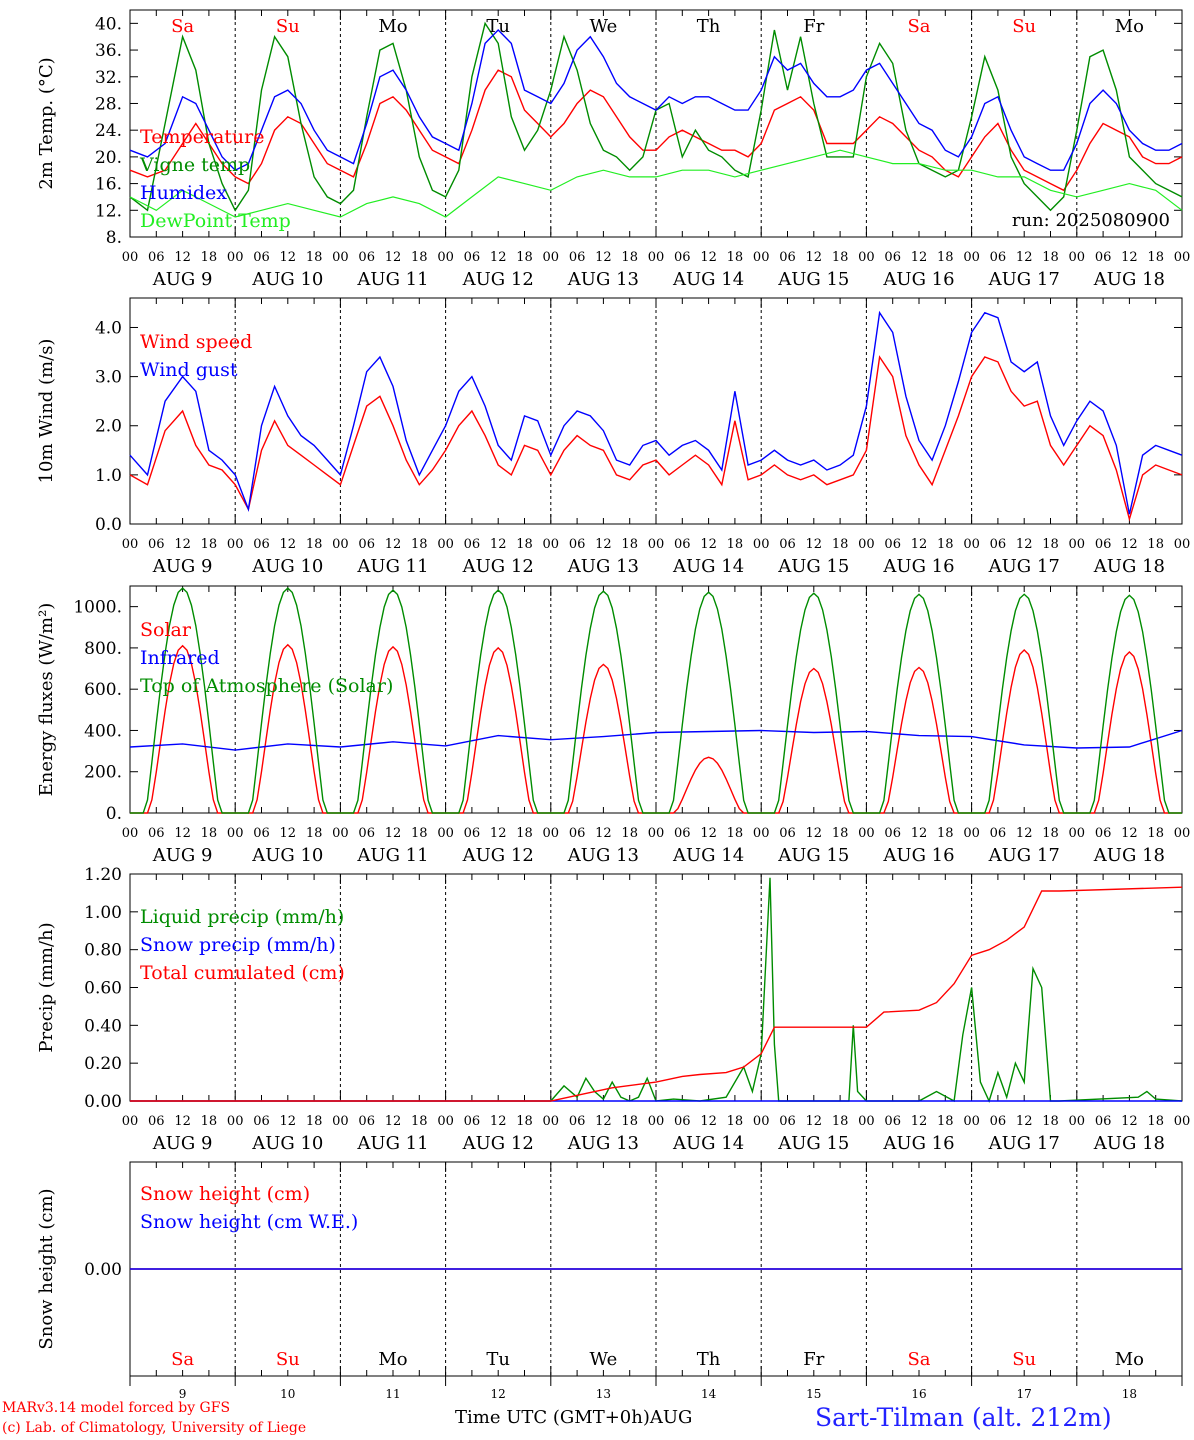  What do you see at coordinates (108, 378) in the screenshot?
I see `y-tick-label: 3.0` at bounding box center [108, 378].